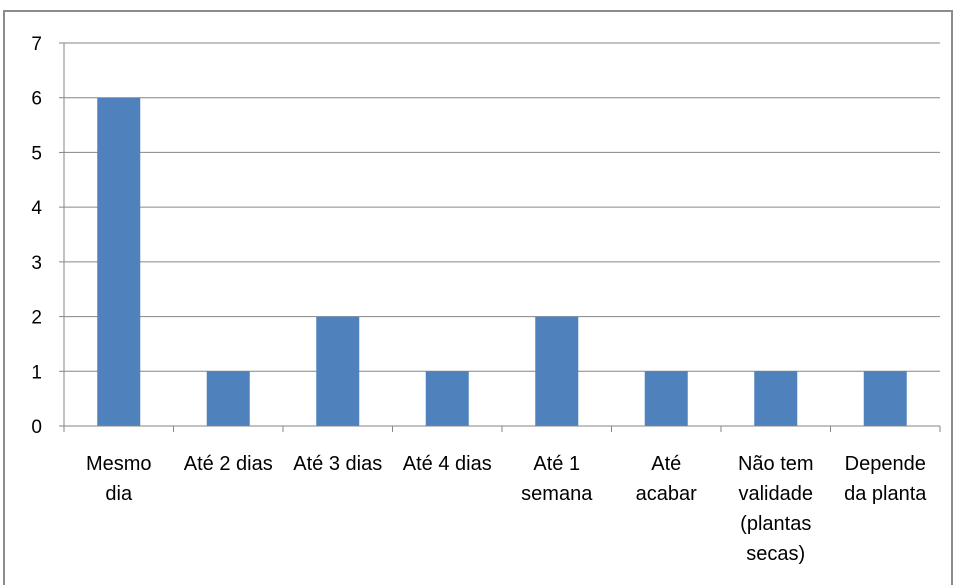 The height and width of the screenshot is (585, 956). What do you see at coordinates (885, 479) in the screenshot?
I see `x-category-label: Depende da planta` at bounding box center [885, 479].